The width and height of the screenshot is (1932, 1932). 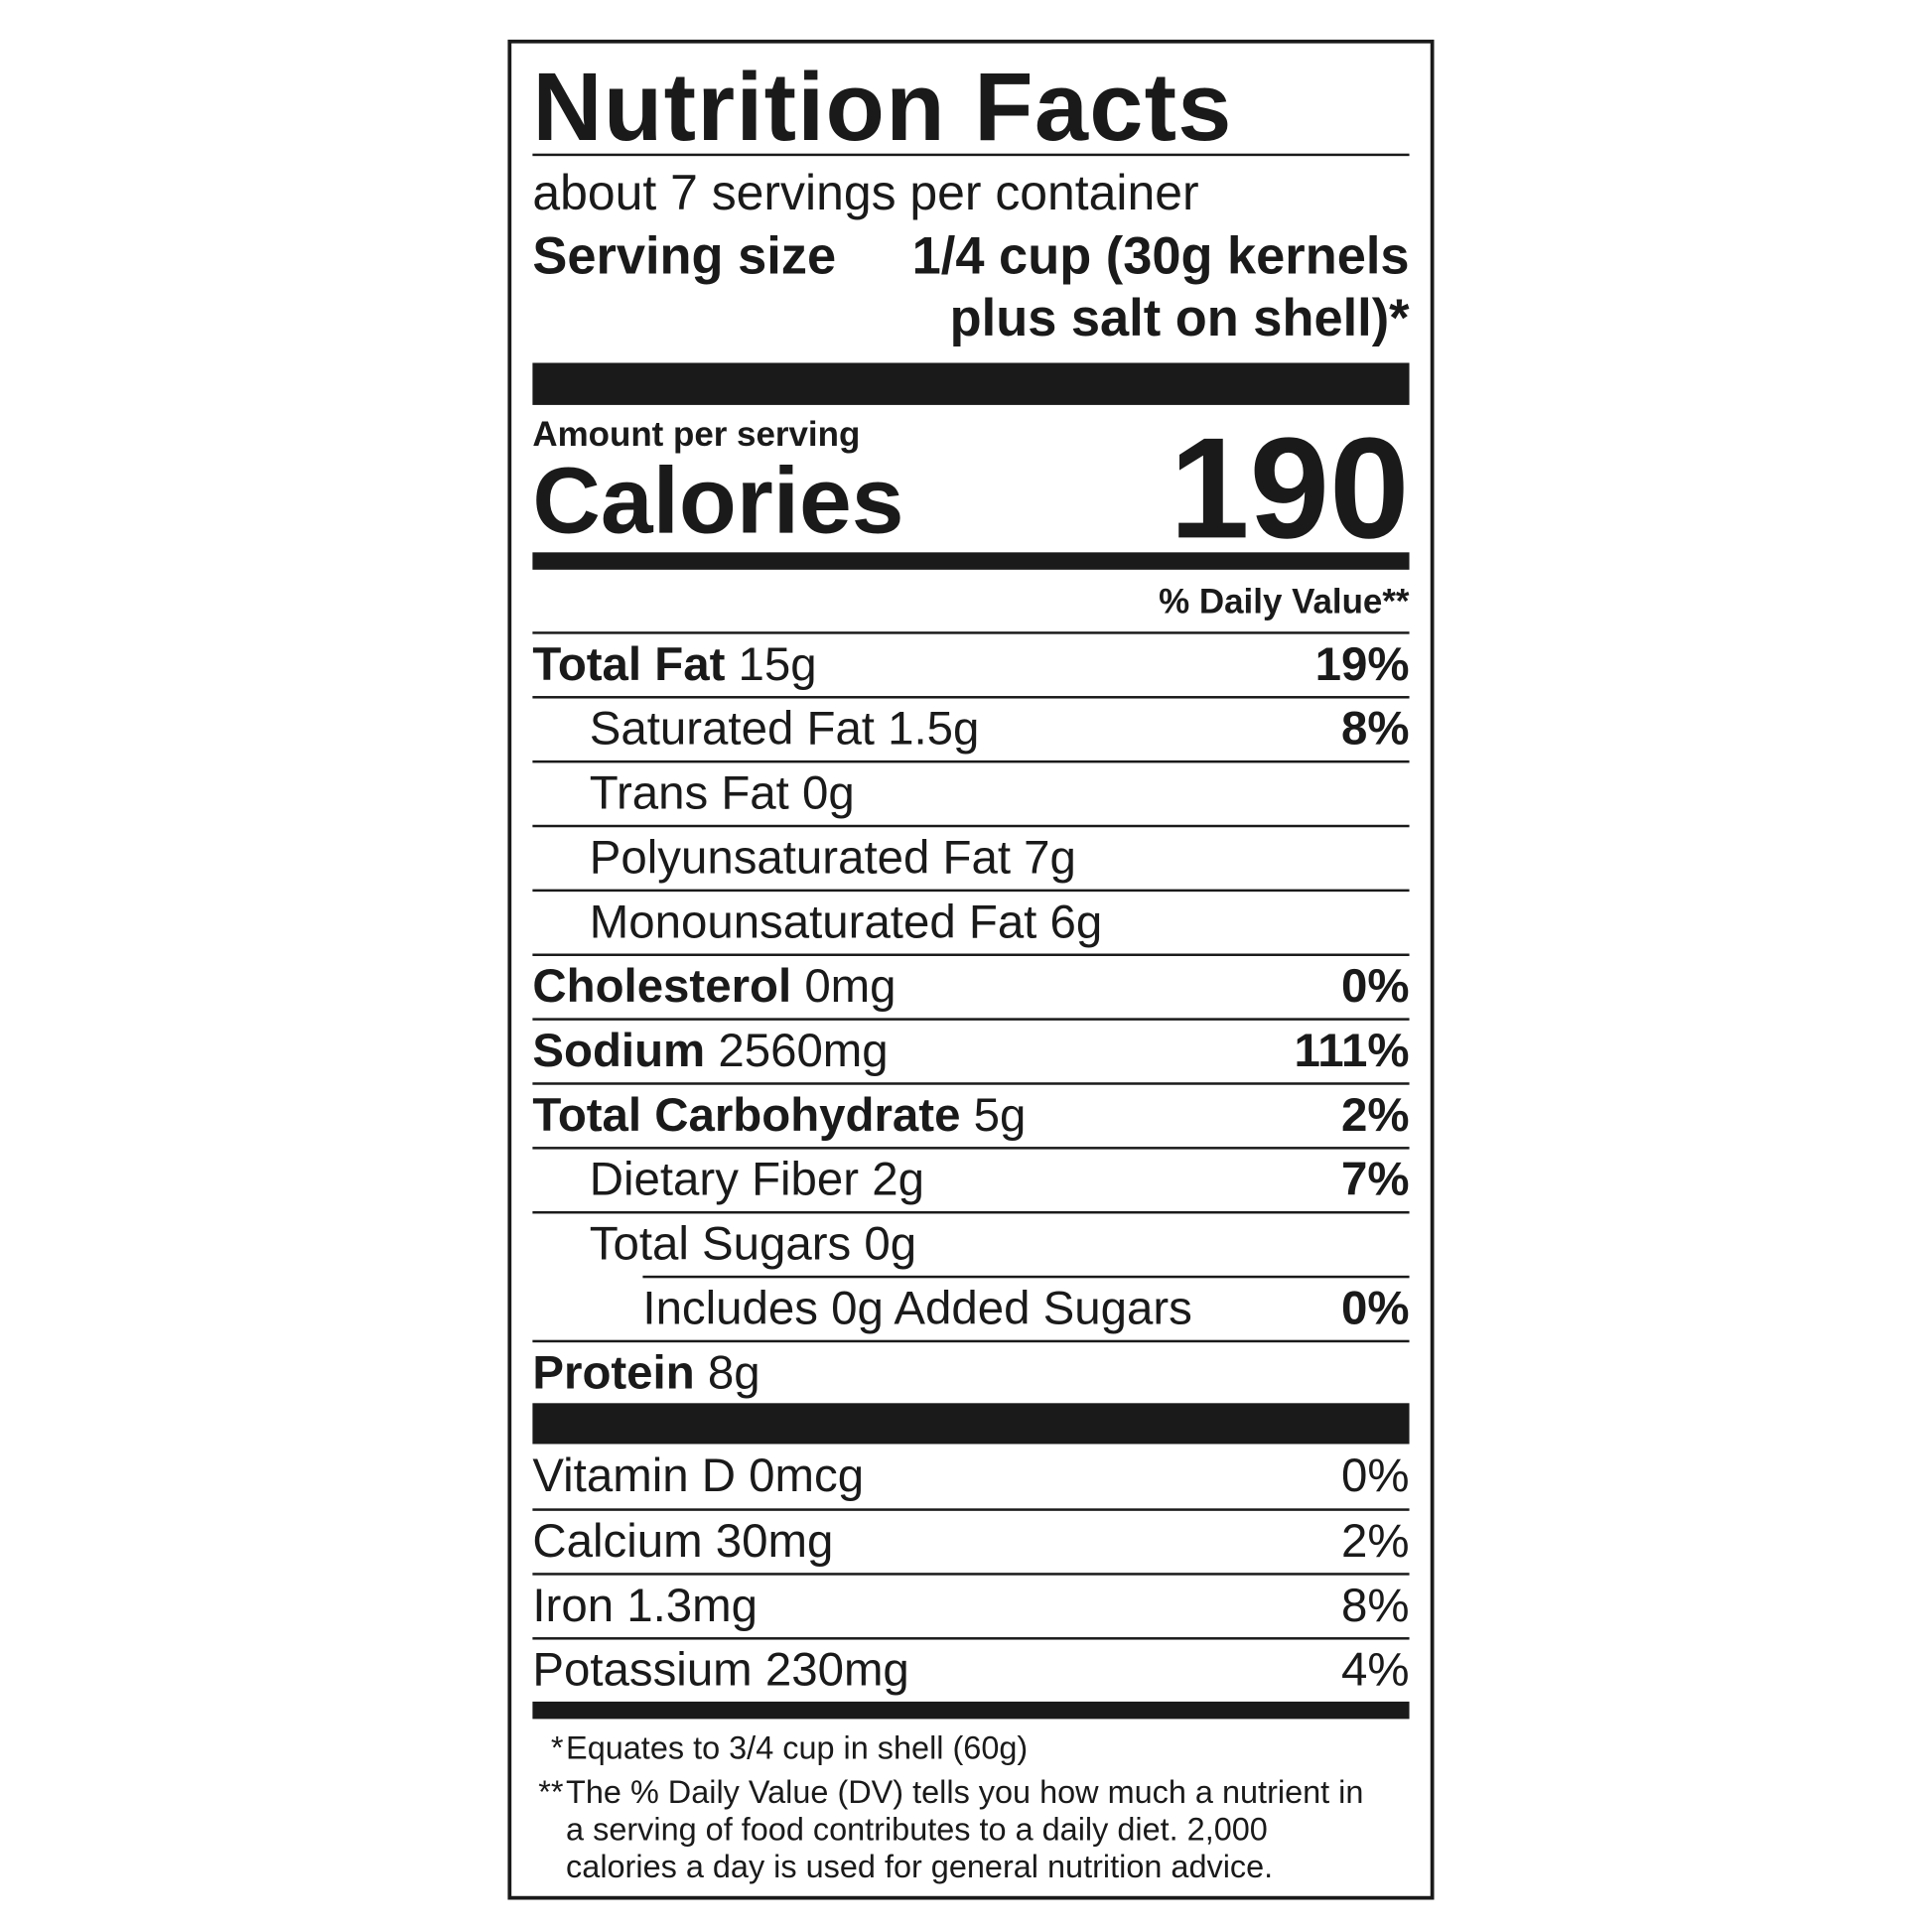 I want to click on nutrient-amount: 7g, so click(x=1050, y=858).